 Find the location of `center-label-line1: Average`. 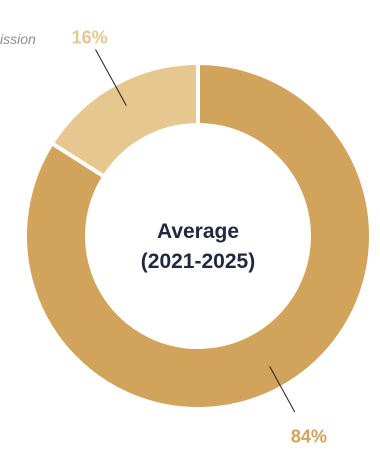

center-label-line1: Average is located at coordinates (198, 231).